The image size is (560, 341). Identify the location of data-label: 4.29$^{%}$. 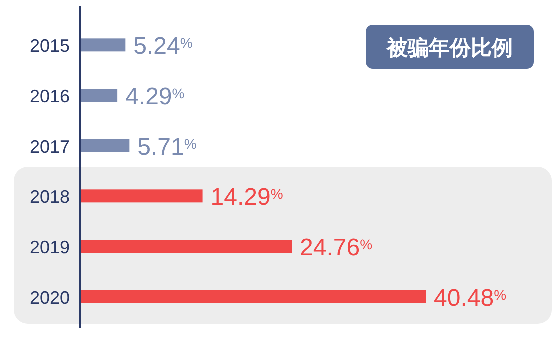
(155, 97).